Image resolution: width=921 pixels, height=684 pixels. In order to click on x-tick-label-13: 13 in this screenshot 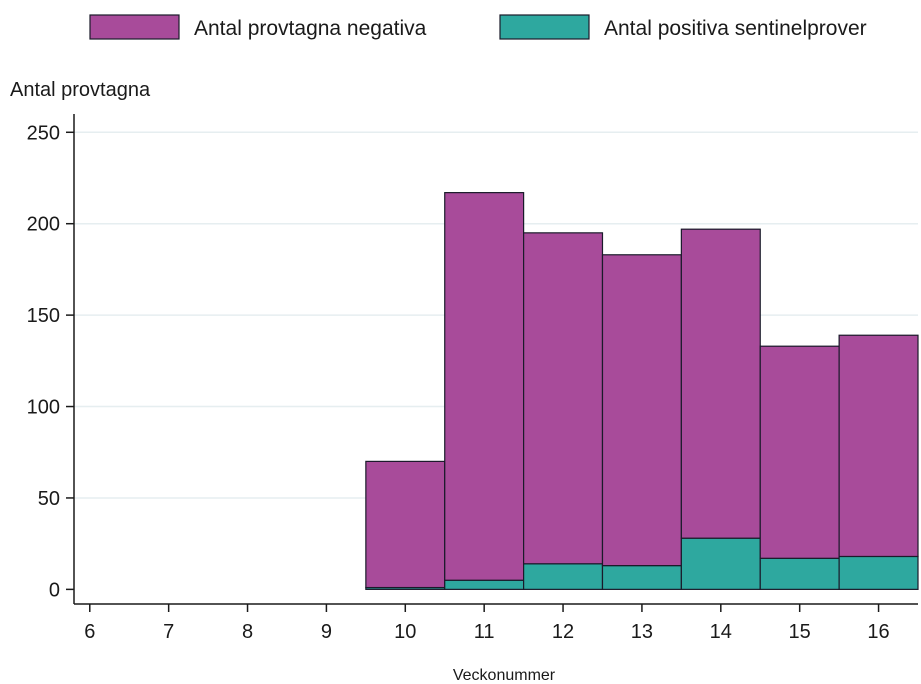, I will do `click(642, 632)`.